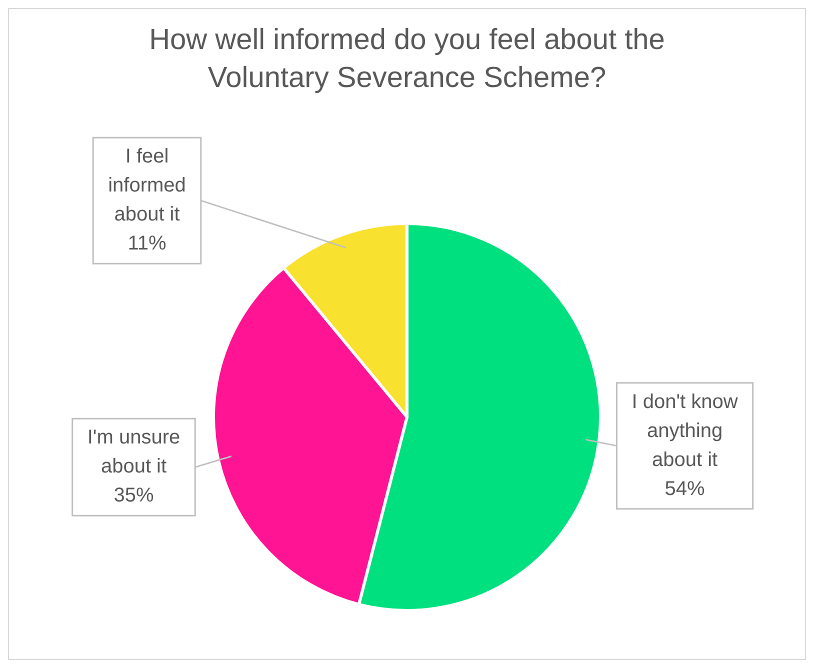 This screenshot has height=668, width=814. What do you see at coordinates (134, 495) in the screenshot?
I see `data-label: 35%` at bounding box center [134, 495].